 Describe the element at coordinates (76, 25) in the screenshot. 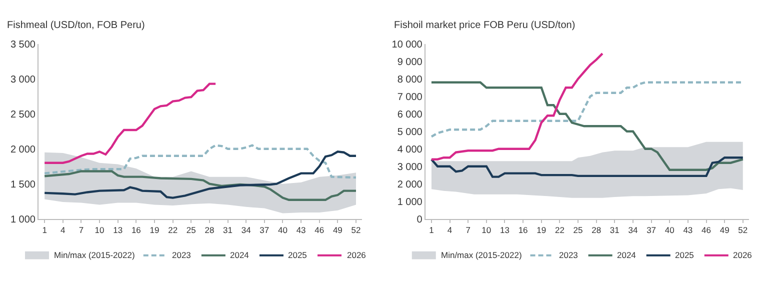

I see `chart-title: Fishmeal (USD/ton, FOB Peru)` at that location.